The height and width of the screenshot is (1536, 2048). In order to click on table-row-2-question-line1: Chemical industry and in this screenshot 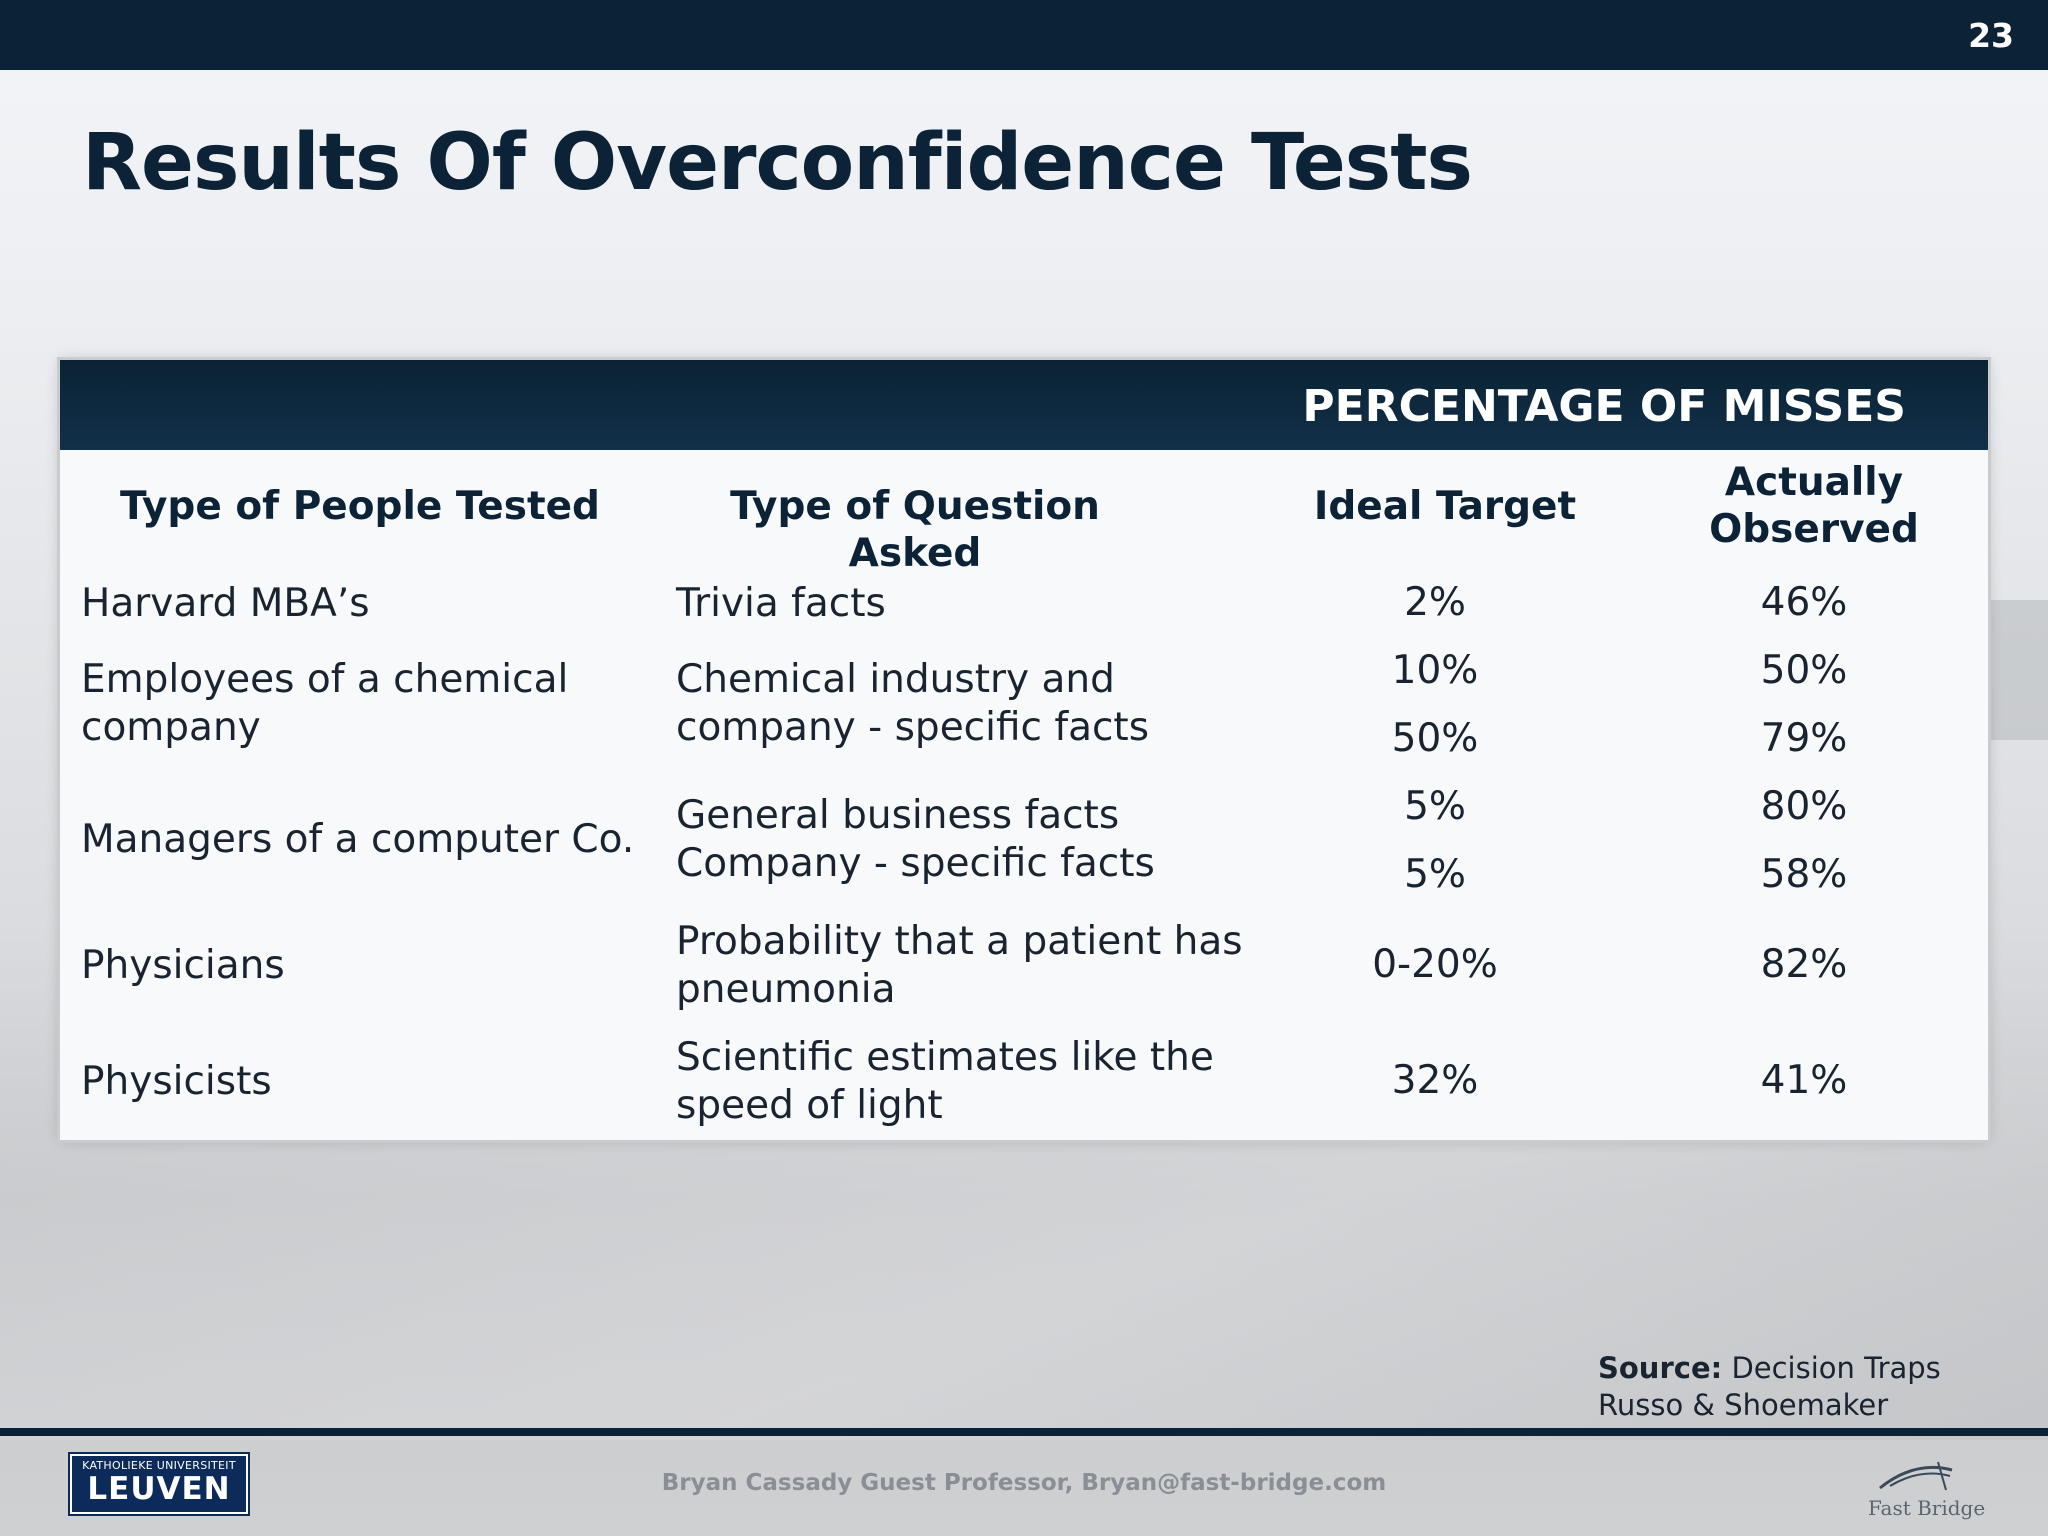, I will do `click(895, 679)`.